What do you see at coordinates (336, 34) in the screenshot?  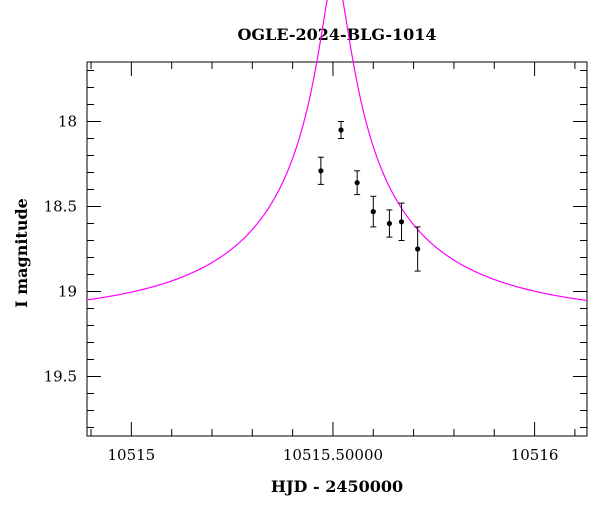 I see `chart-title: OGLE-2024-BLG-1014` at bounding box center [336, 34].